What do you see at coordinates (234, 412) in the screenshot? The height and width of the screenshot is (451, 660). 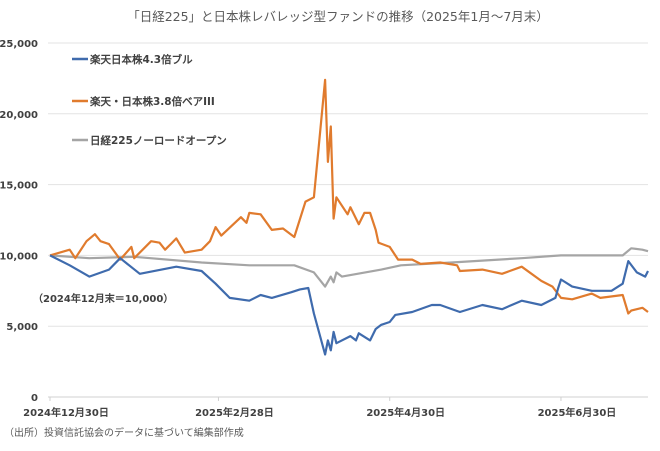 I see `x-tick-label: 2025年2月28日` at bounding box center [234, 412].